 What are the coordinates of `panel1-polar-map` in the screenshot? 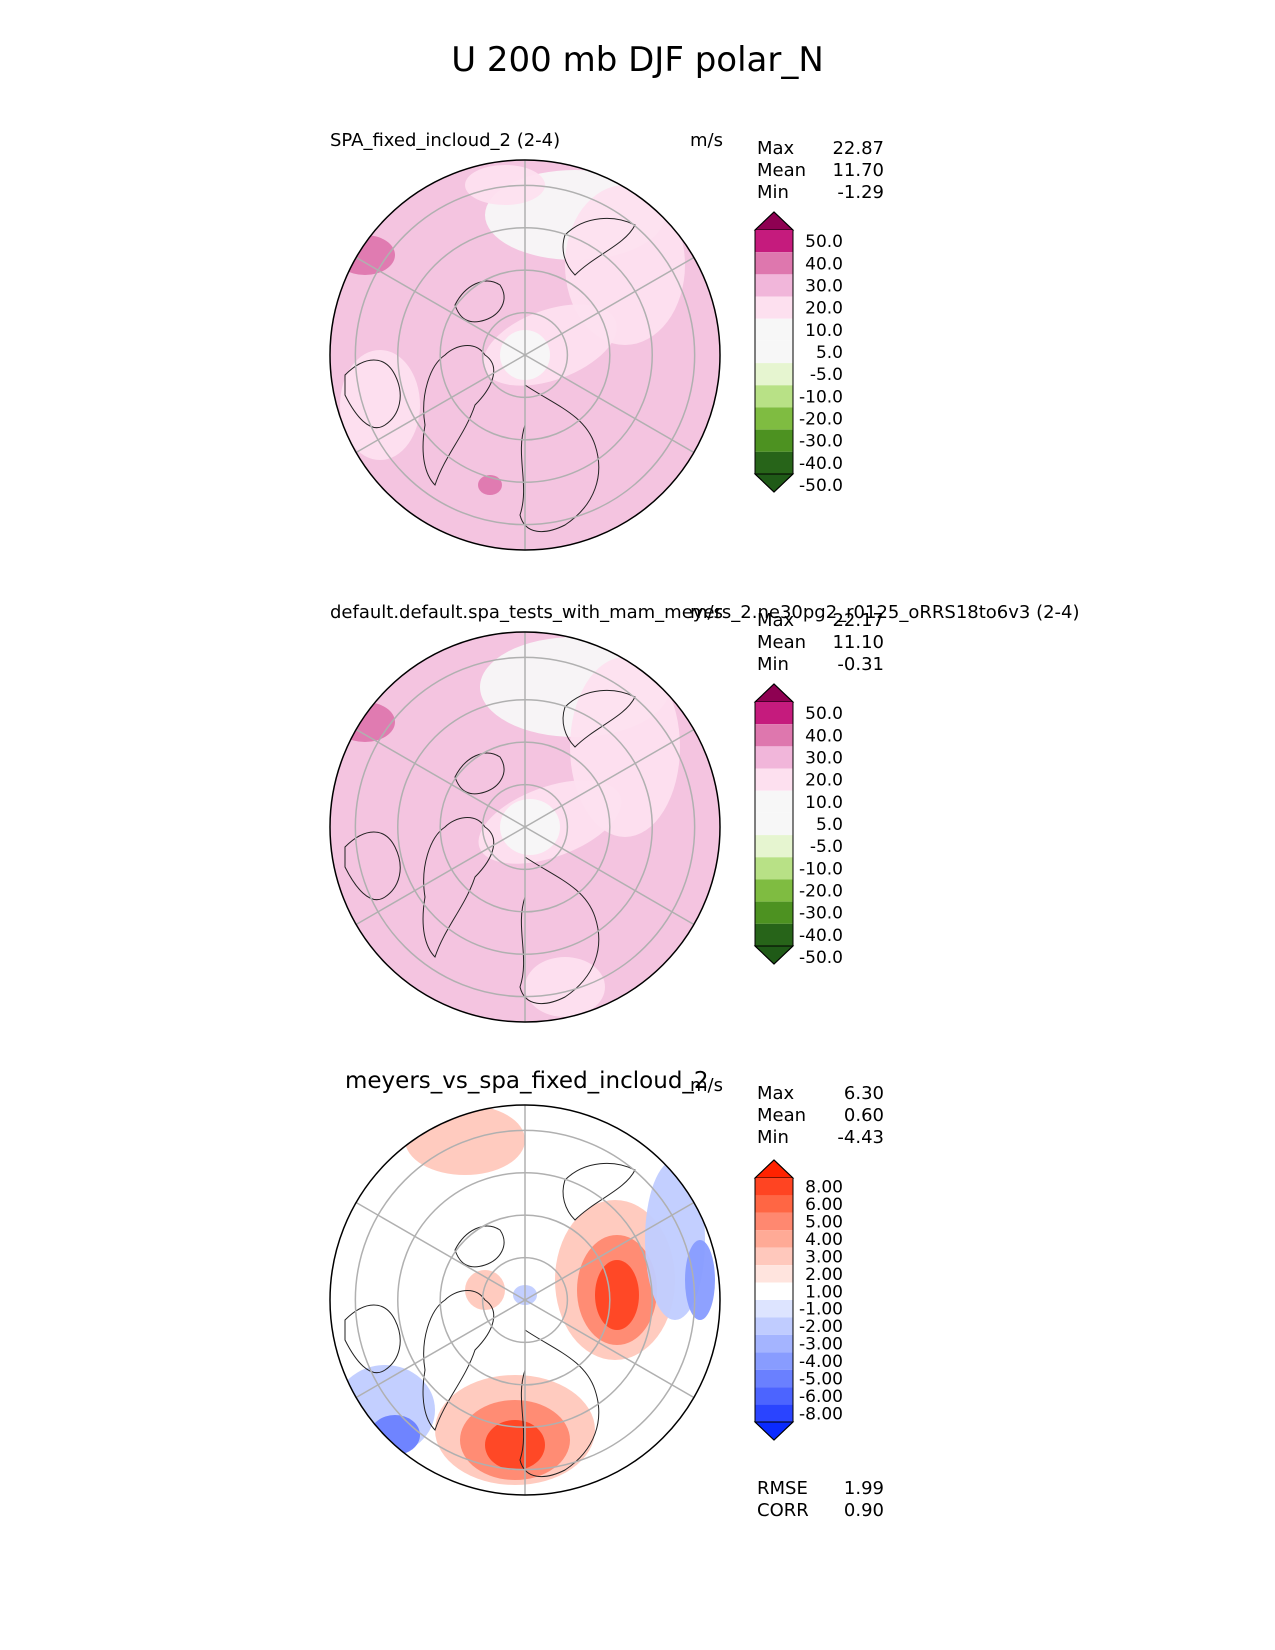 It's located at (525, 355).